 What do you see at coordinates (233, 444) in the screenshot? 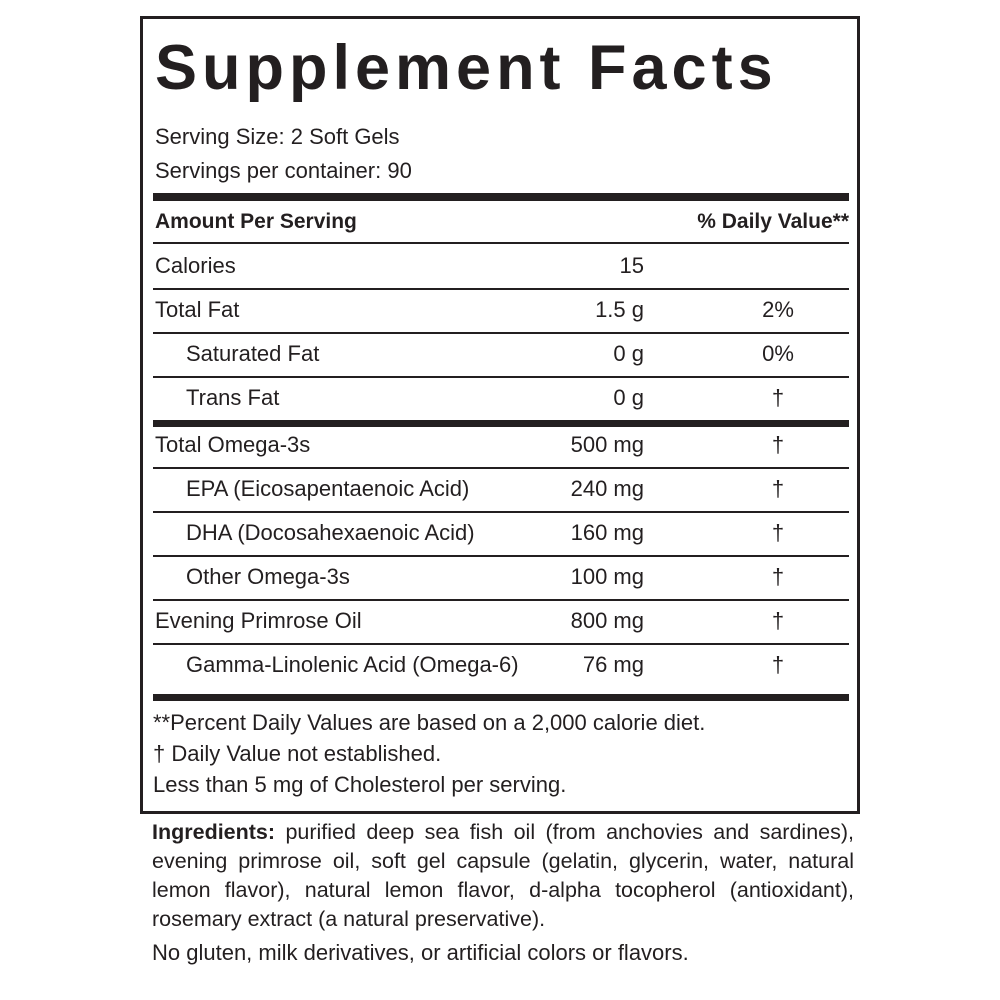
I see `nutrient-name: Total Omega-3s` at bounding box center [233, 444].